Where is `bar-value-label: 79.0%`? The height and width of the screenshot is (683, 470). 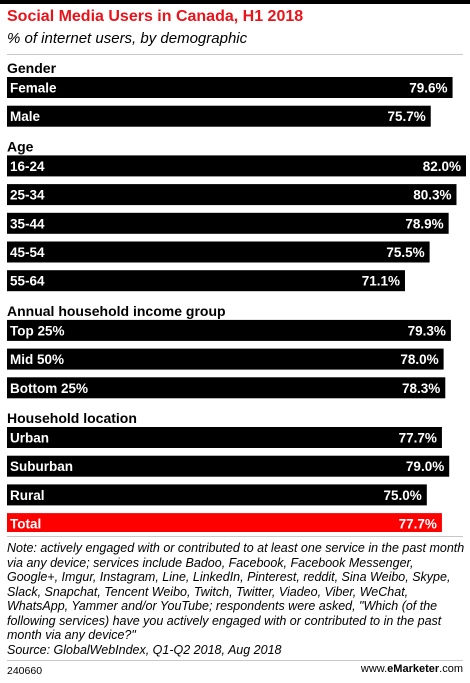 bar-value-label: 79.0% is located at coordinates (425, 466).